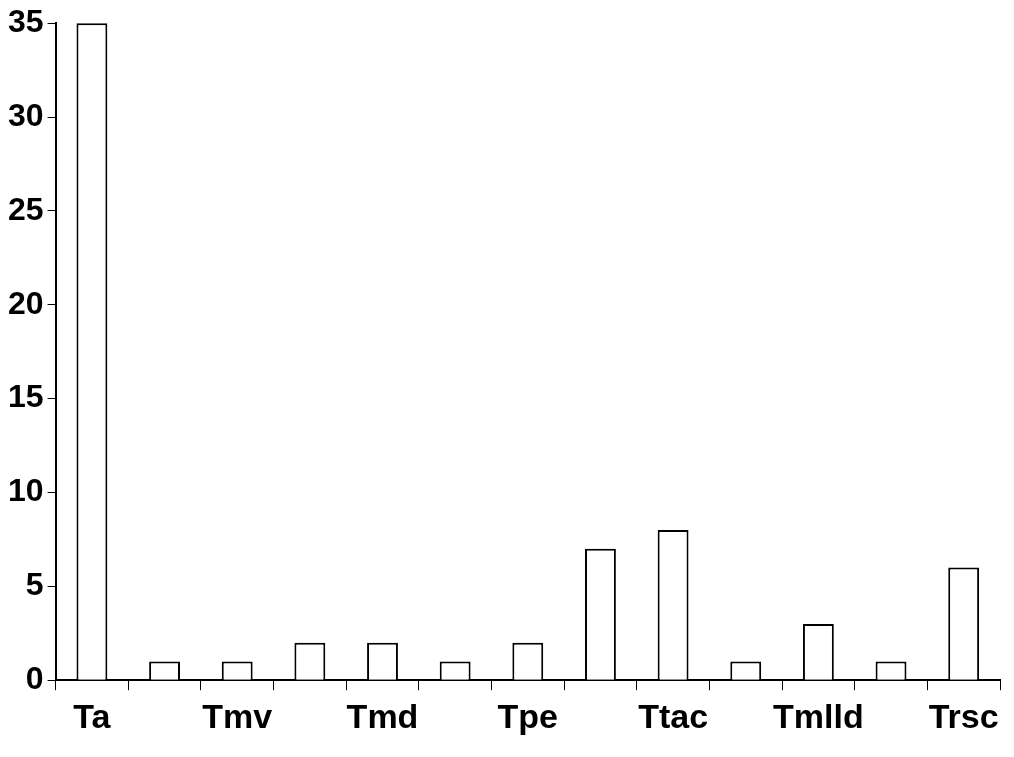 This screenshot has height=757, width=1014. I want to click on x-tick-label: Ta, so click(92, 715).